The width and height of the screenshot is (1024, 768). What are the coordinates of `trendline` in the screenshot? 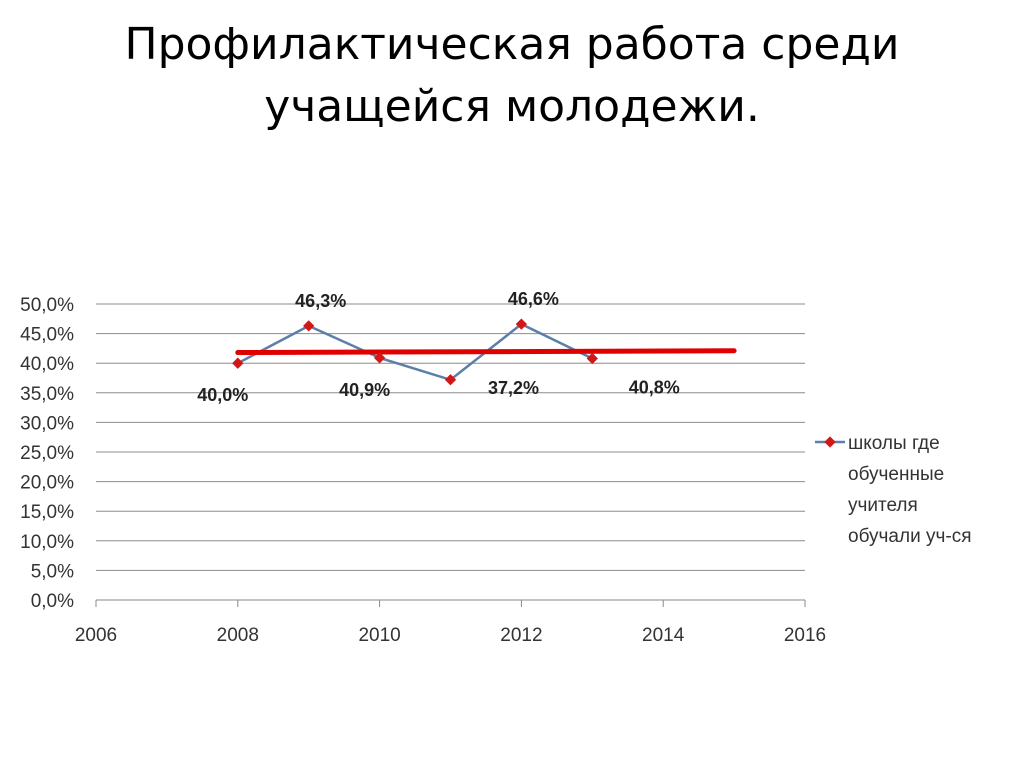 It's located at (486, 352).